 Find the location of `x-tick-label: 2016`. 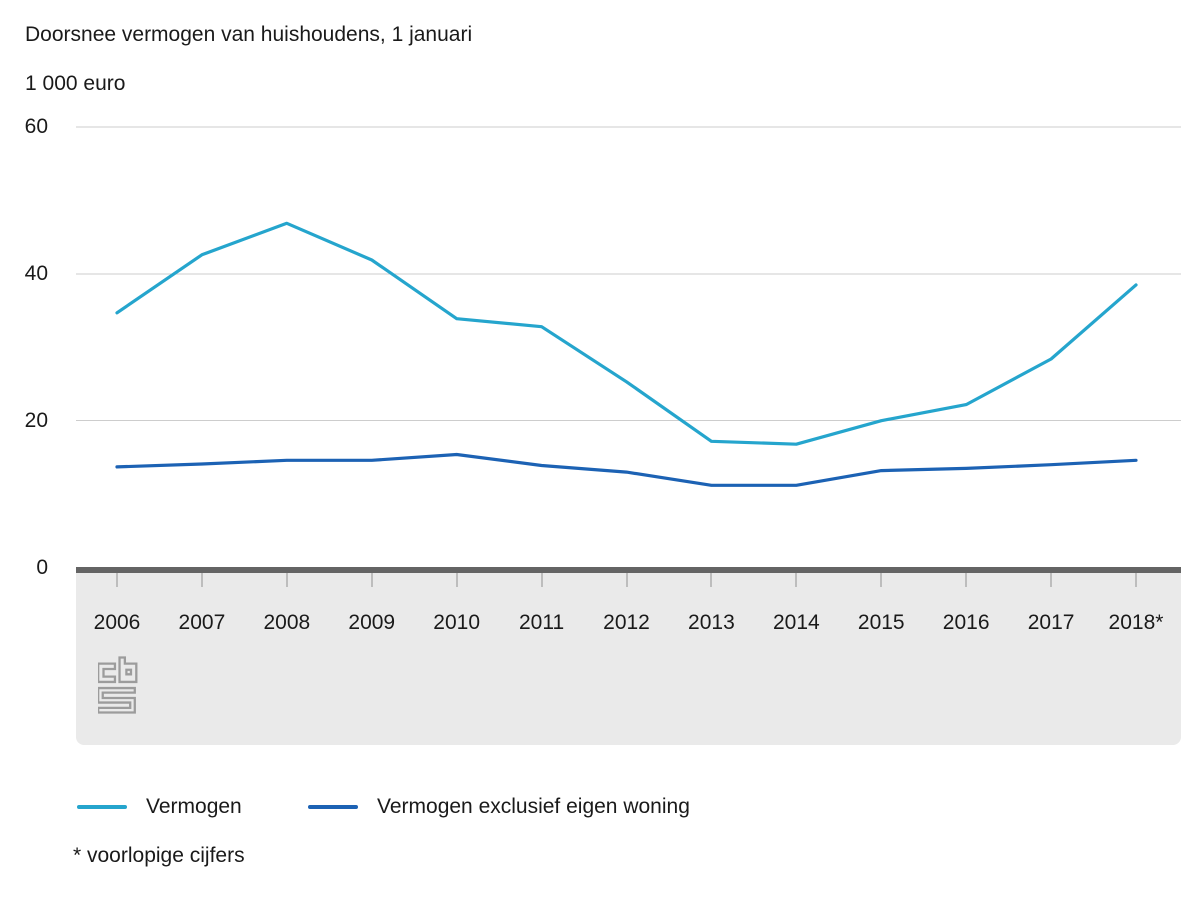

x-tick-label: 2016 is located at coordinates (966, 622).